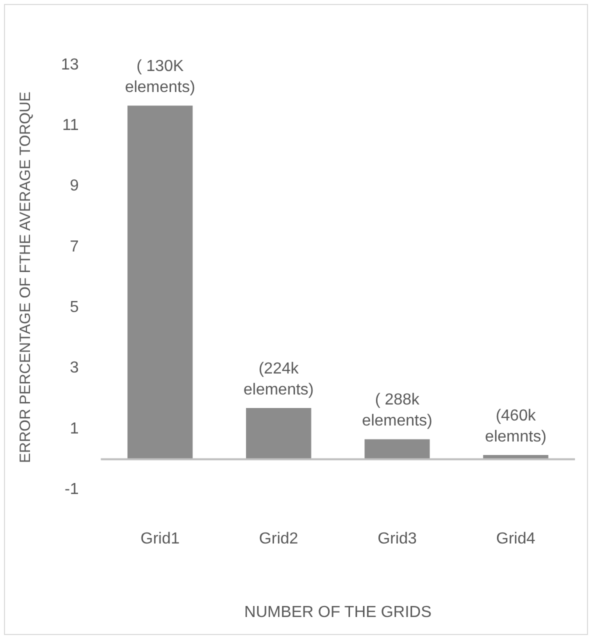 The image size is (592, 639). Describe the element at coordinates (74, 429) in the screenshot. I see `y-tick-label: 1` at that location.